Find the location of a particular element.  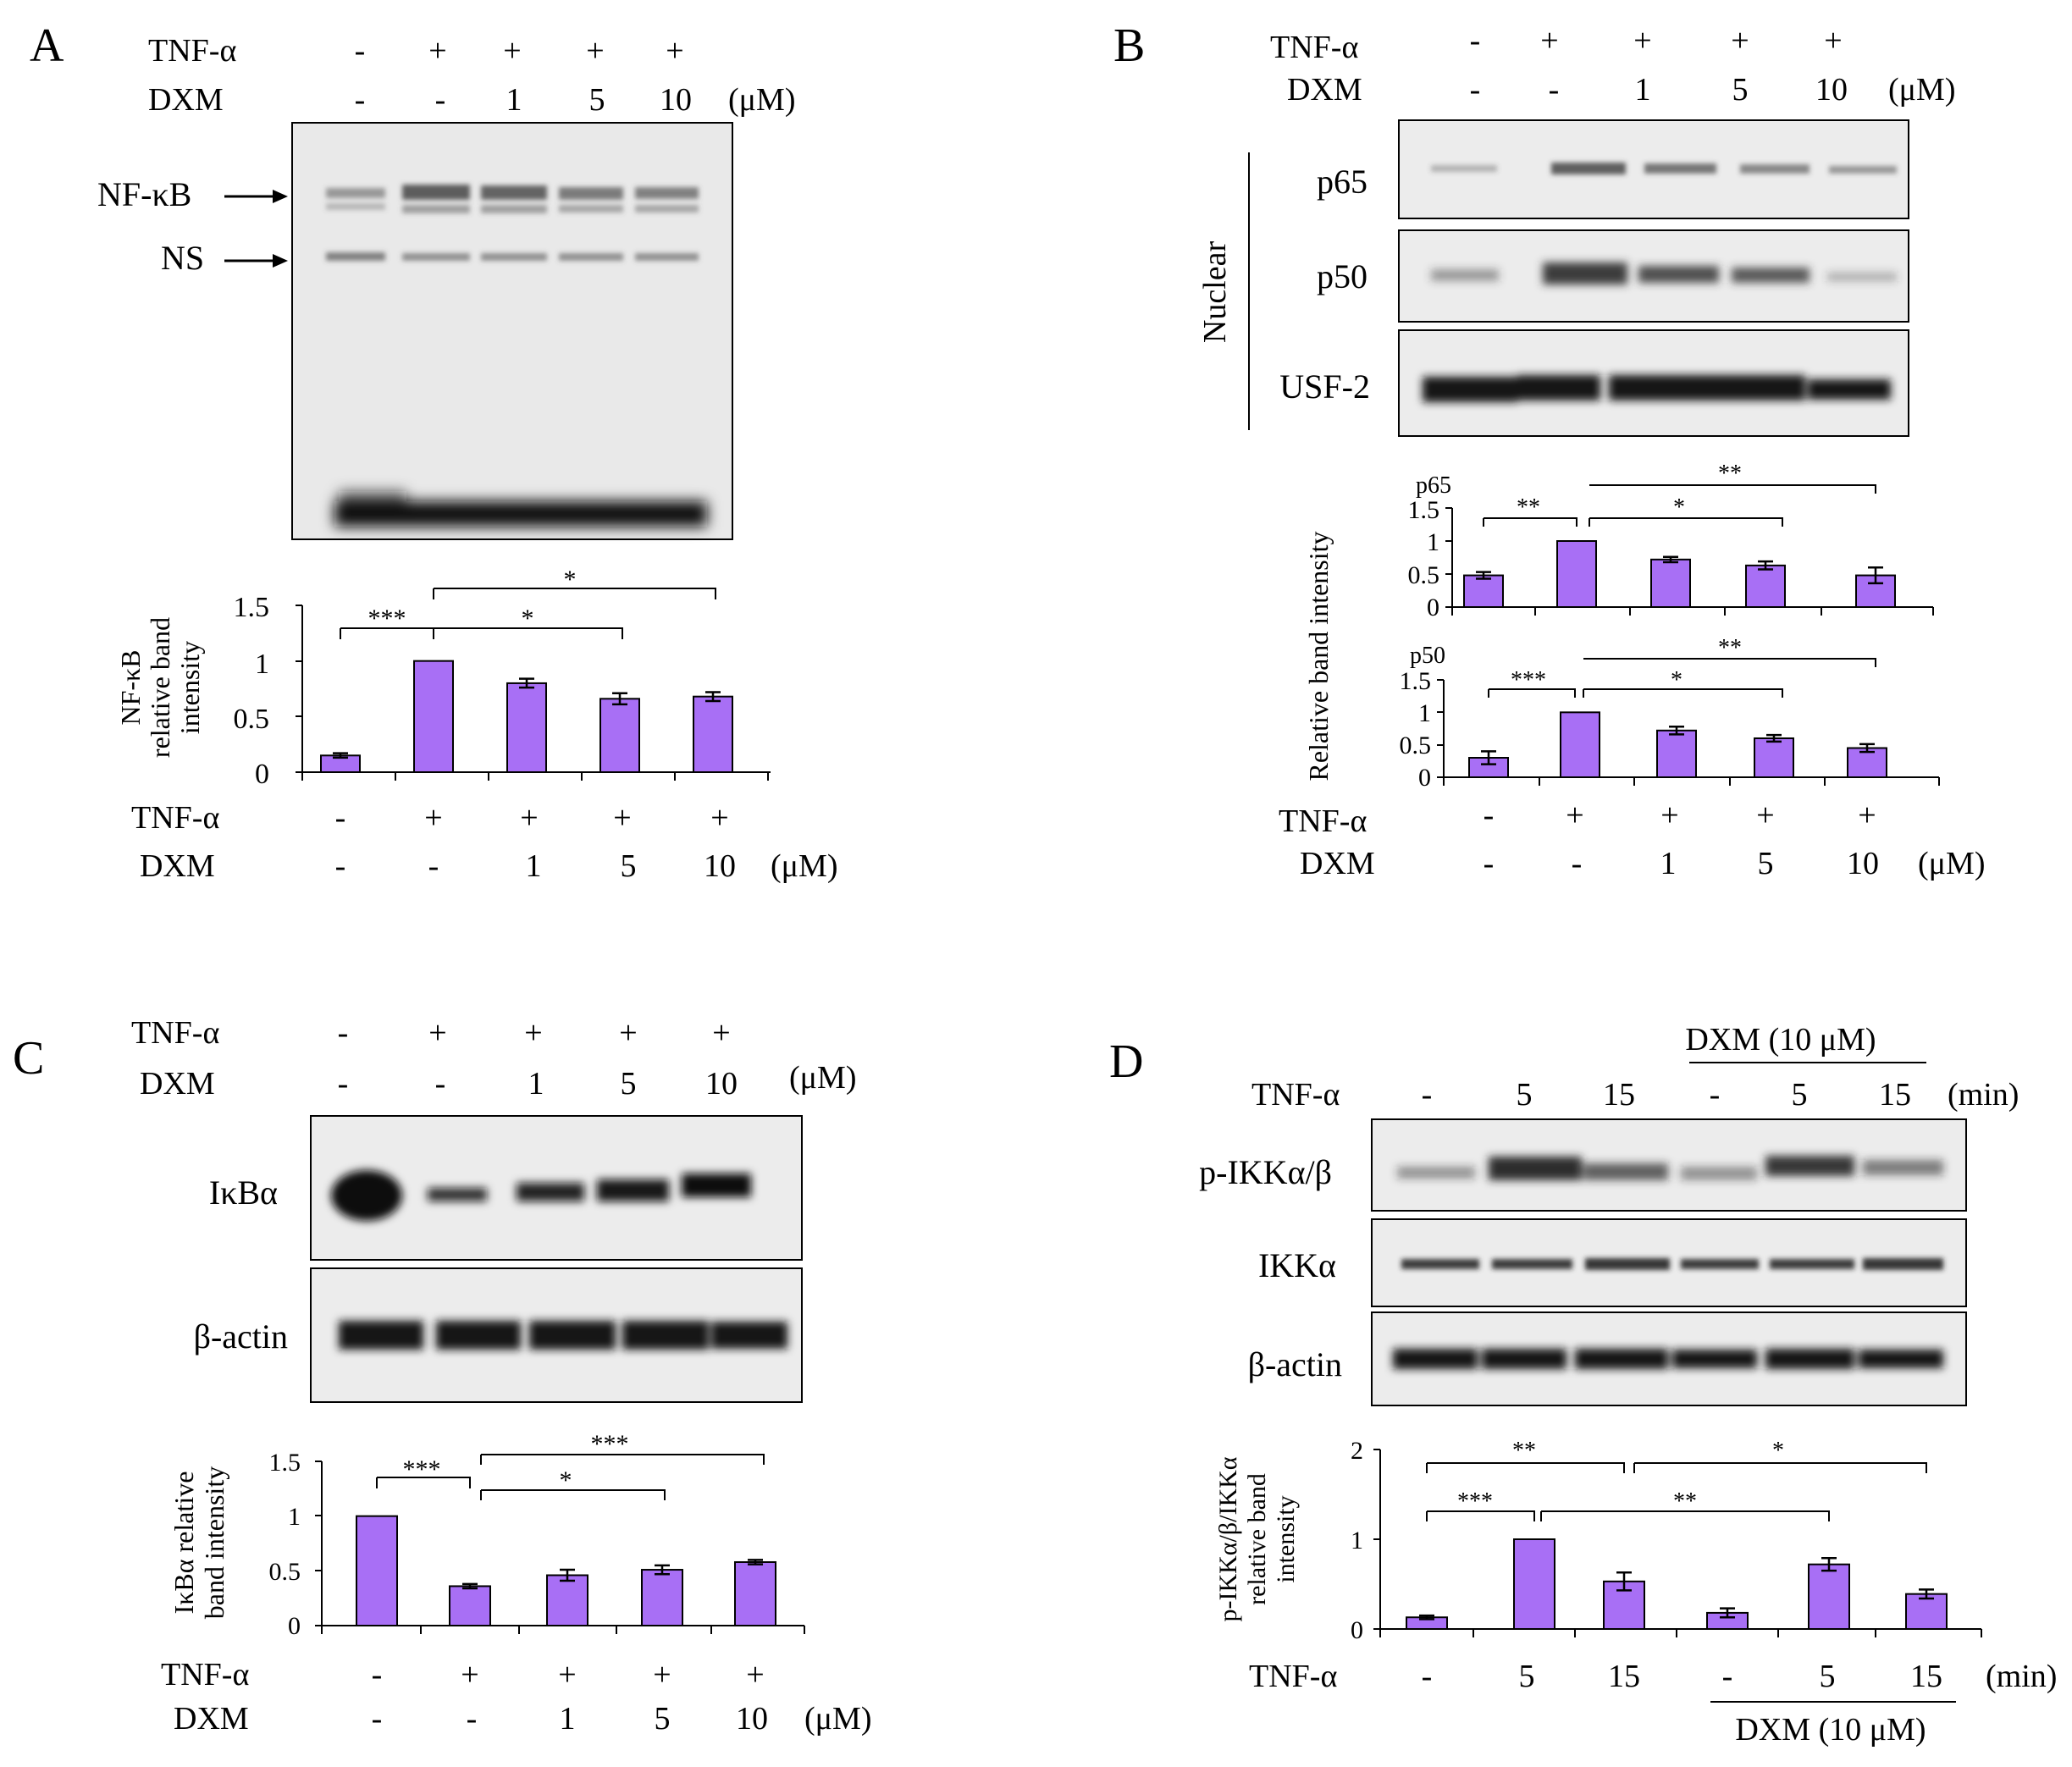

a-ytick-marks is located at coordinates (299, 689).